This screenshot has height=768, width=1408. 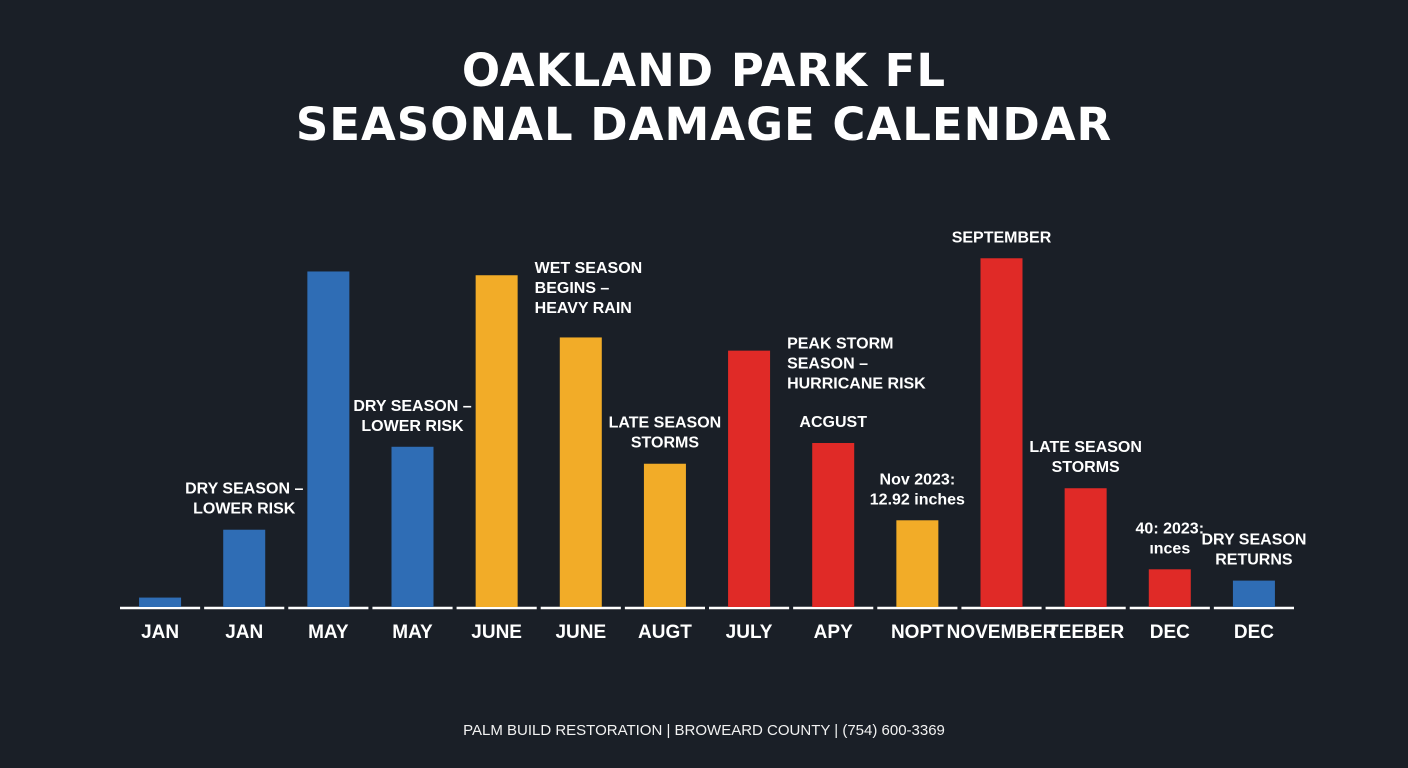 What do you see at coordinates (918, 479) in the screenshot?
I see `annotation-line: Nov 2023:` at bounding box center [918, 479].